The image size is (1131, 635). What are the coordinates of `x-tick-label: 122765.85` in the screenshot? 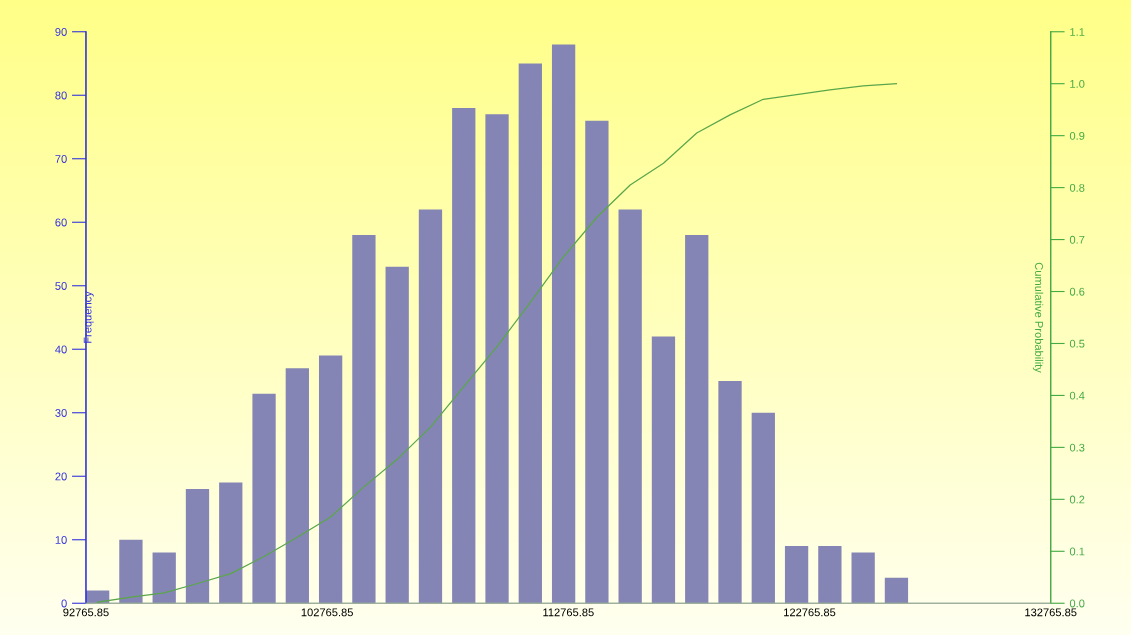 It's located at (810, 612).